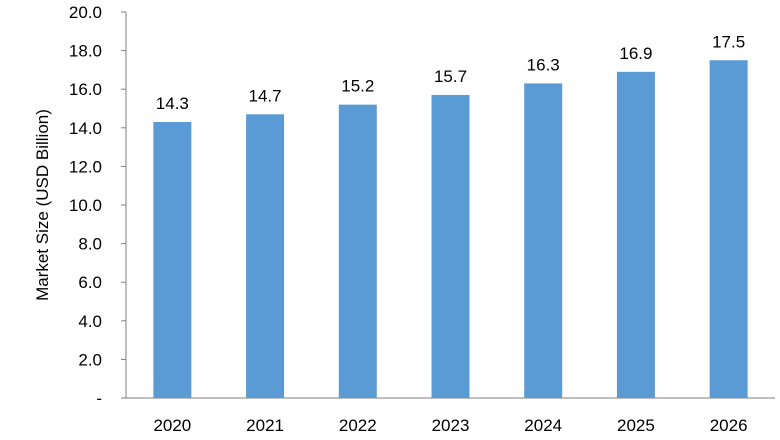  What do you see at coordinates (635, 53) in the screenshot?
I see `data-label: 16.9` at bounding box center [635, 53].